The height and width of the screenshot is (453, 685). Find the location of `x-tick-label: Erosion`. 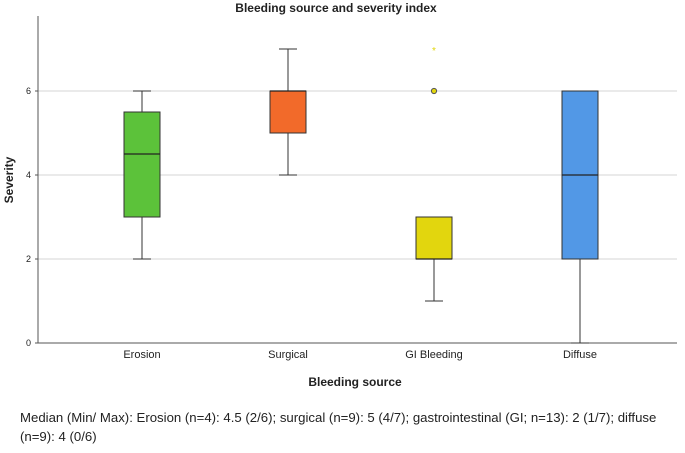

x-tick-label: Erosion is located at coordinates (141, 355).